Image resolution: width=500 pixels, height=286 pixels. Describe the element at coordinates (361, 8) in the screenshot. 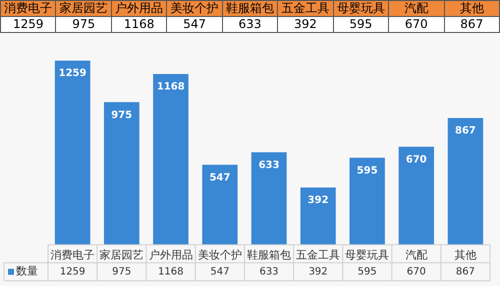

I see `category-label: 母婴玩具` at that location.